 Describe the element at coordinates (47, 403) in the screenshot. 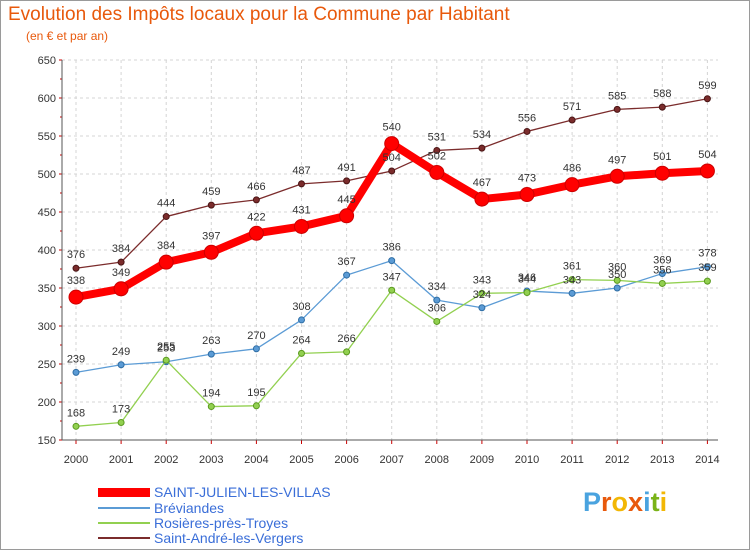

I see `y-tick-label: 200` at that location.